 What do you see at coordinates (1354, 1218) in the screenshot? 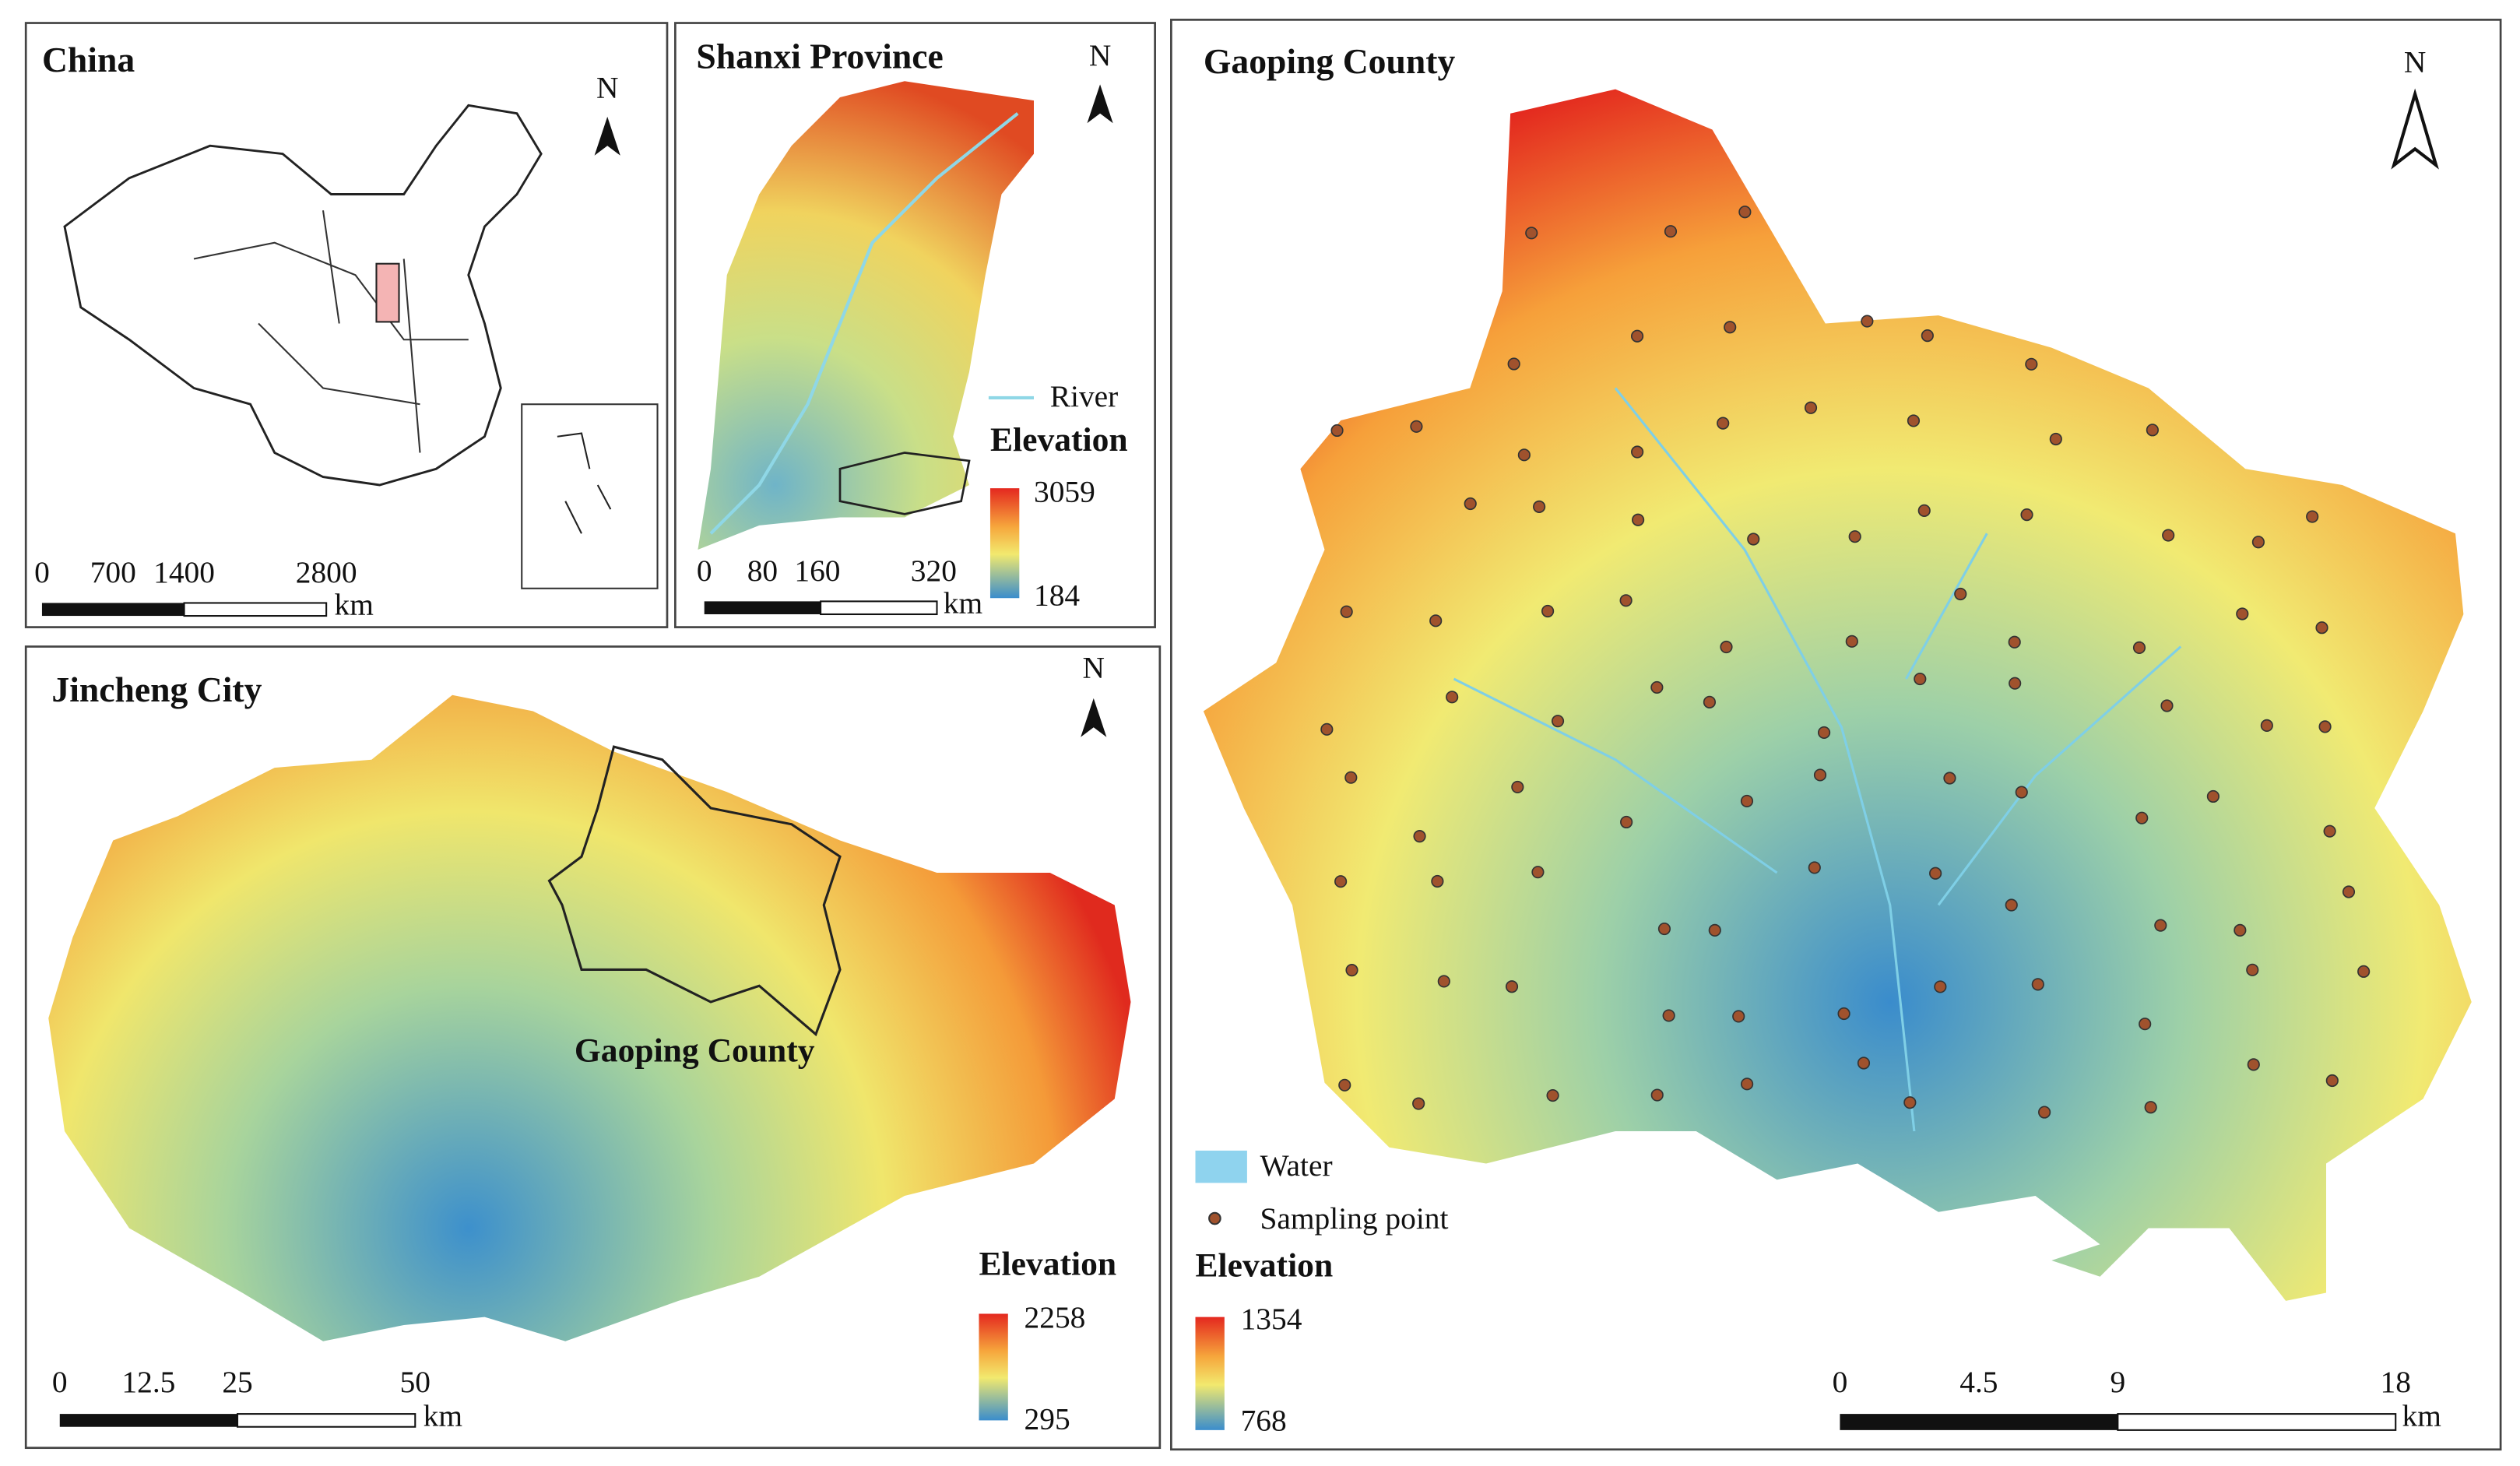
I see `legend-label: Sampling point` at bounding box center [1354, 1218].